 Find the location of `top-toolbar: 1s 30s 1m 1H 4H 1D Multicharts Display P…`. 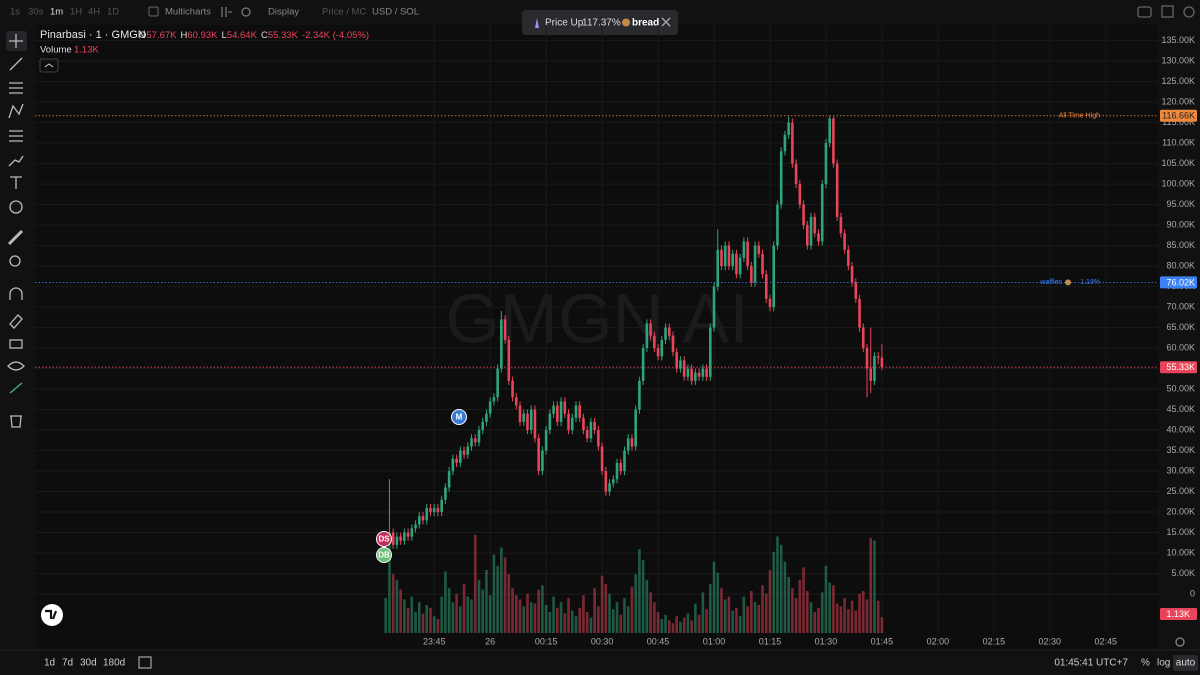

top-toolbar: 1s 30s 1m 1H 4H 1D Multicharts Display P… is located at coordinates (602, 11).